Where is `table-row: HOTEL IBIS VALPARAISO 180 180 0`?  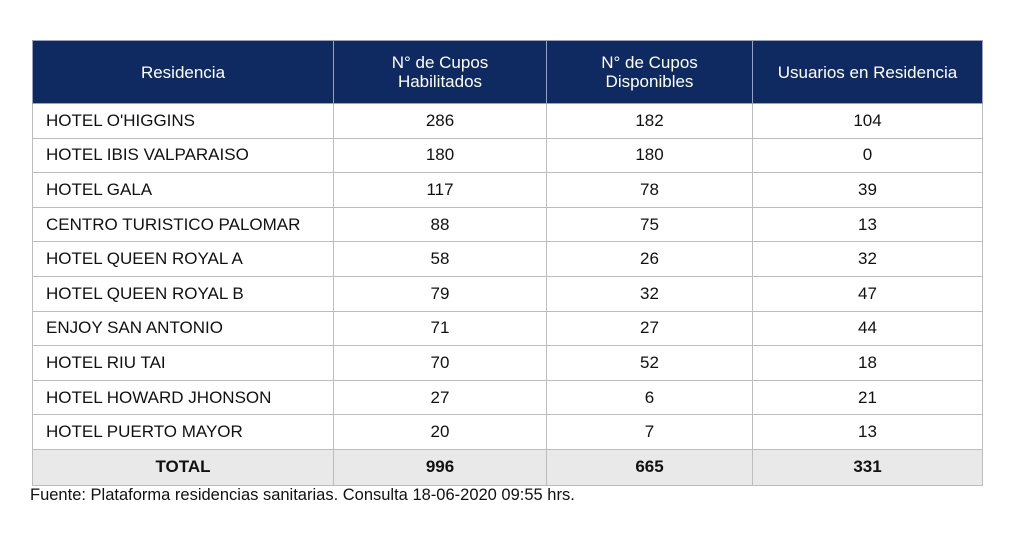
table-row: HOTEL IBIS VALPARAISO 180 180 0 is located at coordinates (507, 155).